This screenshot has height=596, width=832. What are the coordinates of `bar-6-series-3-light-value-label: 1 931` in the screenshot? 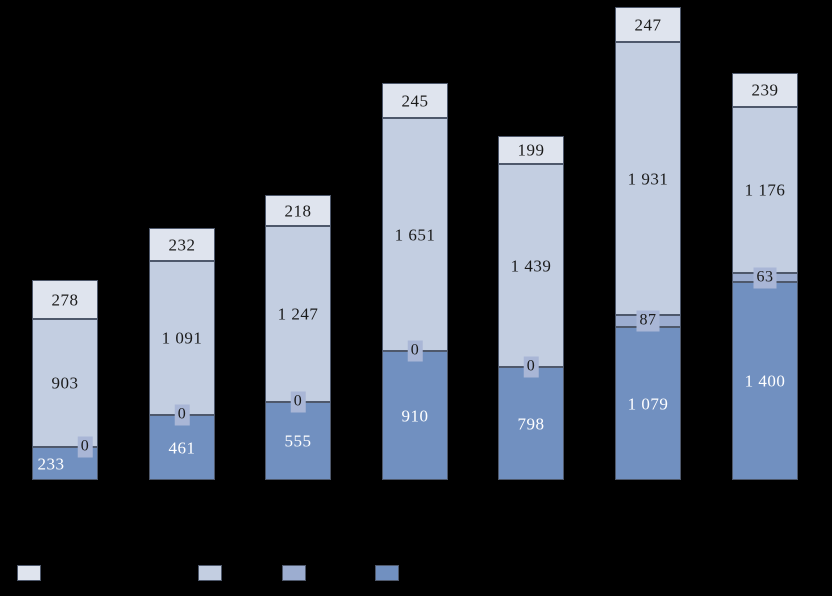 It's located at (648, 178).